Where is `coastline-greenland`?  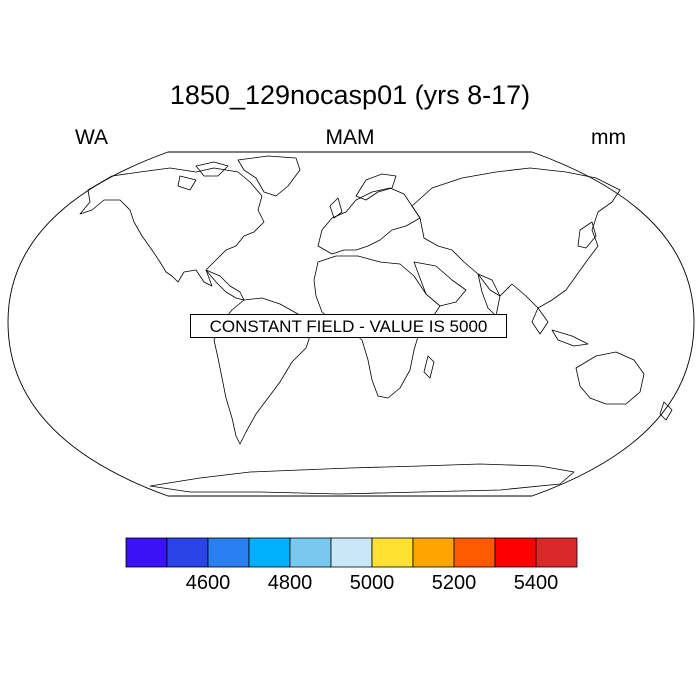 coastline-greenland is located at coordinates (269, 176).